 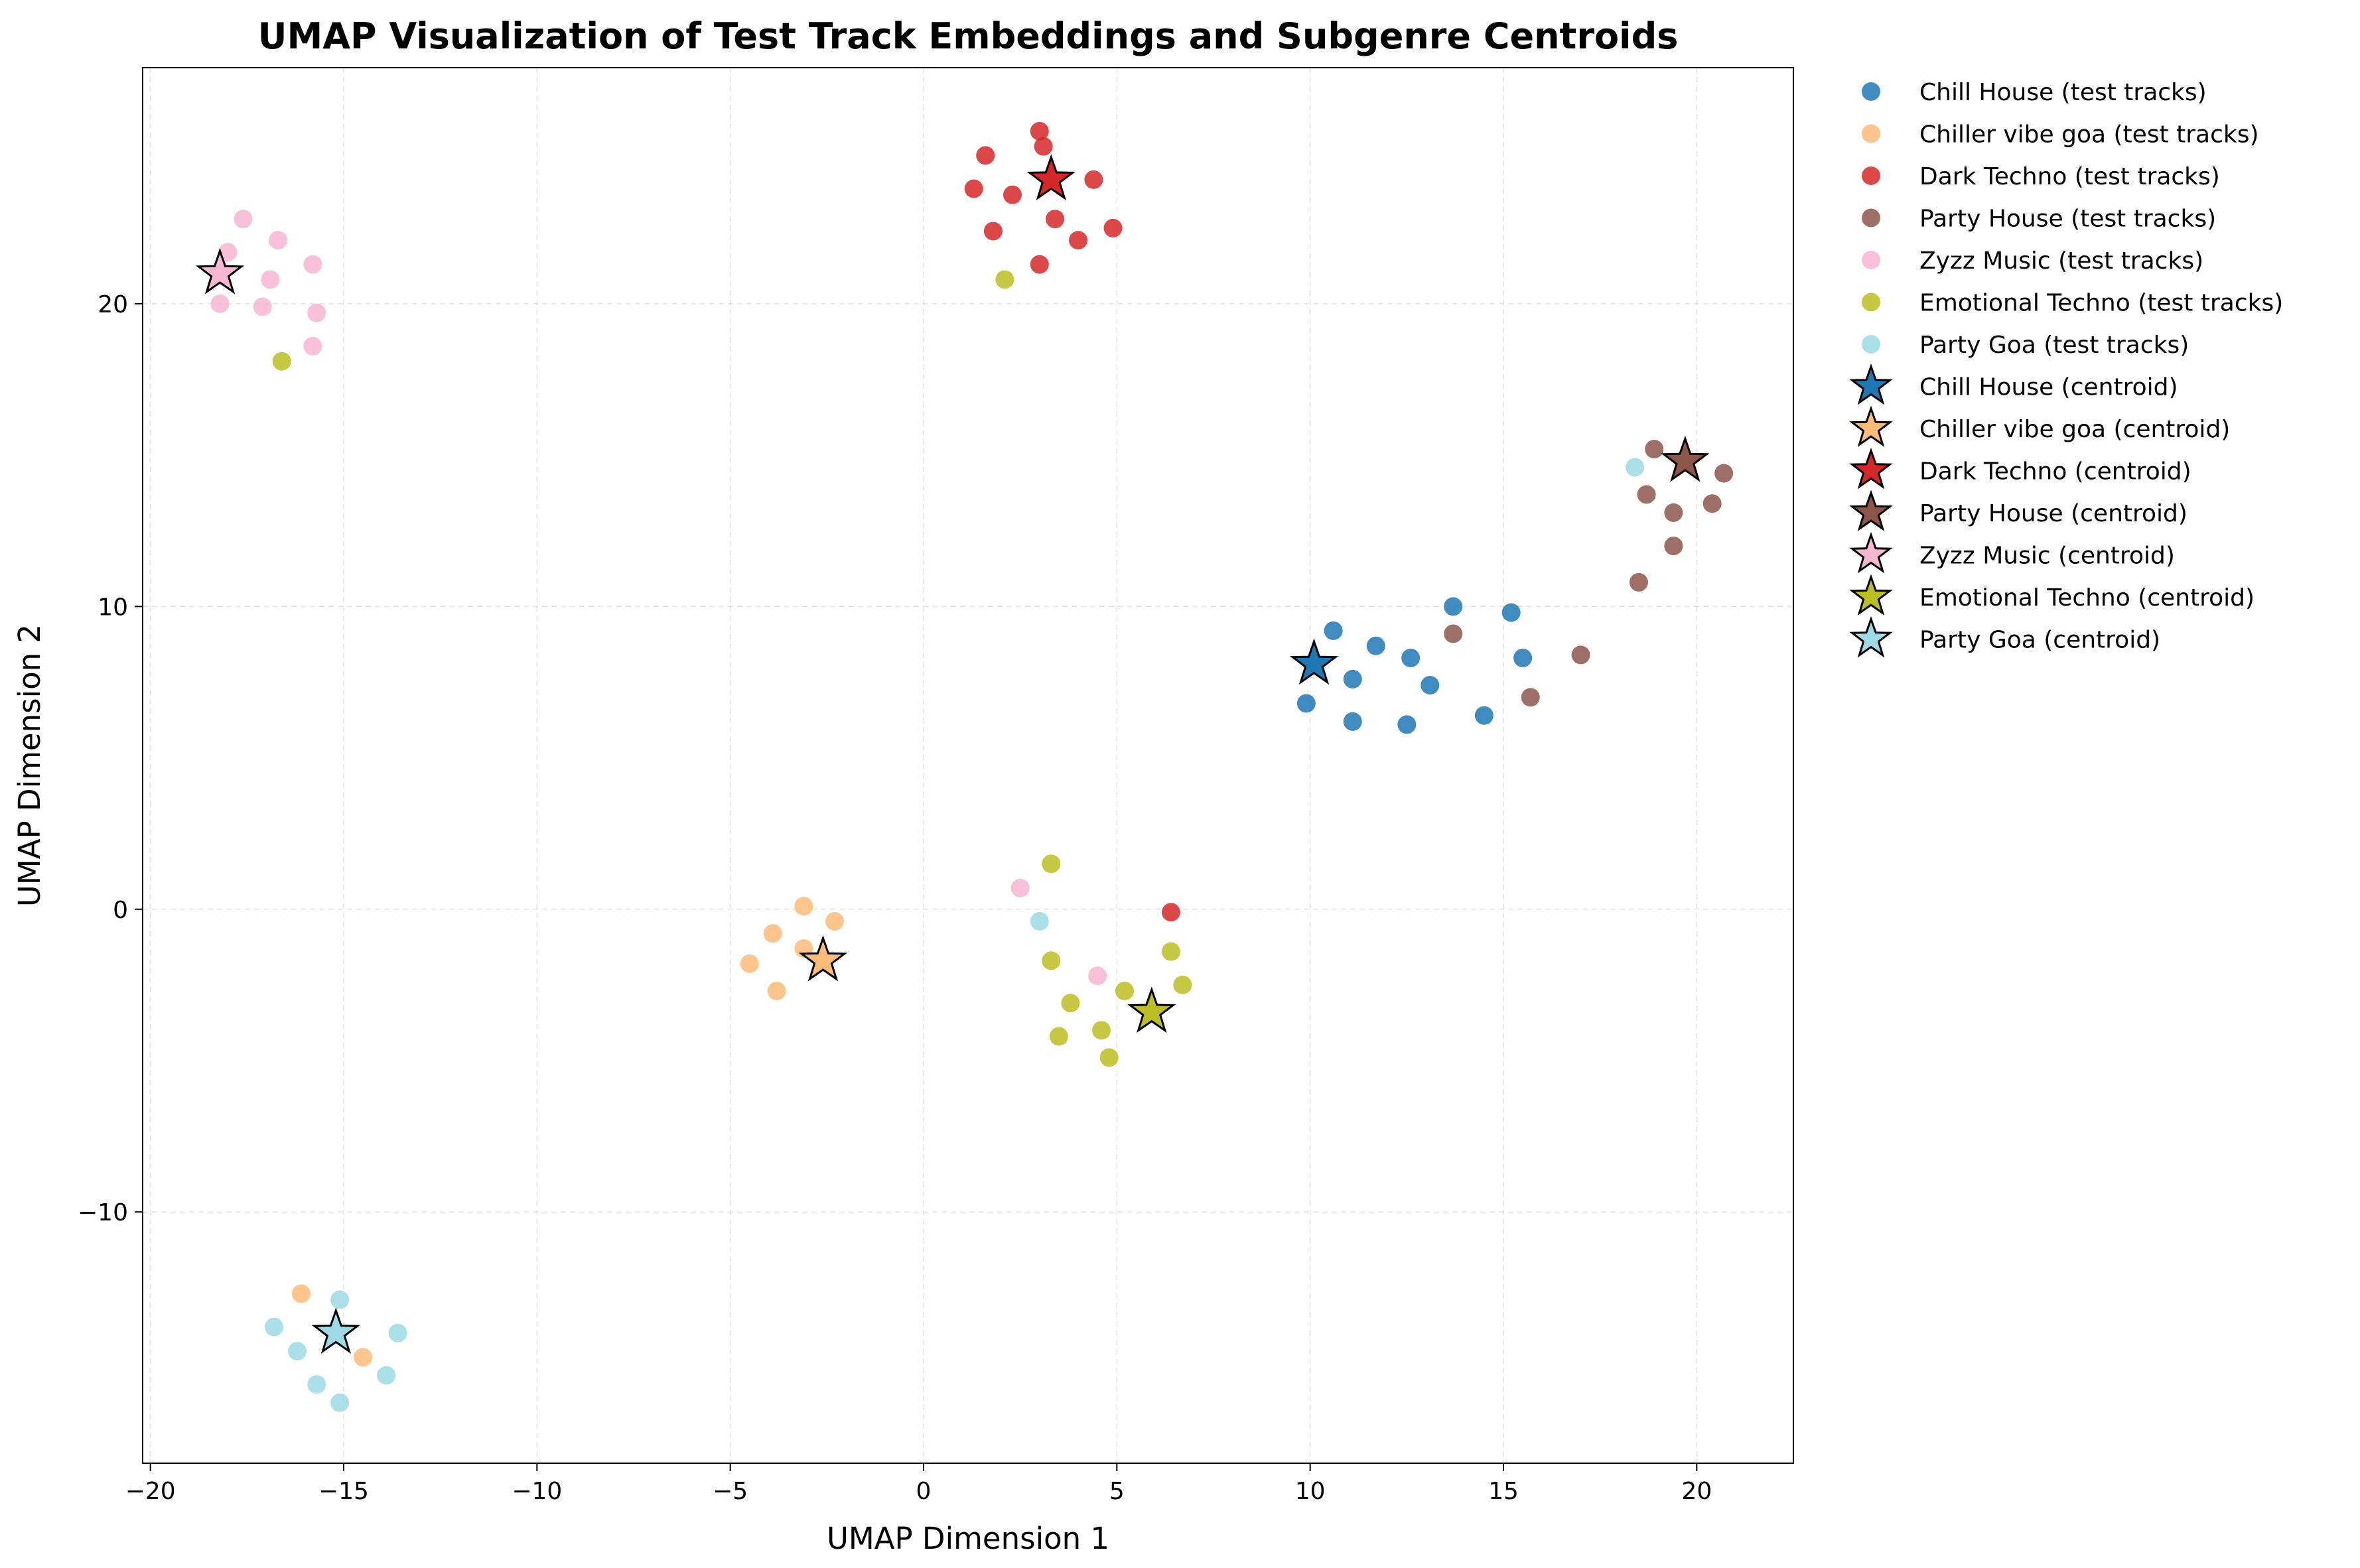 I want to click on legend-label: Chill House (test tracks), so click(x=2063, y=92).